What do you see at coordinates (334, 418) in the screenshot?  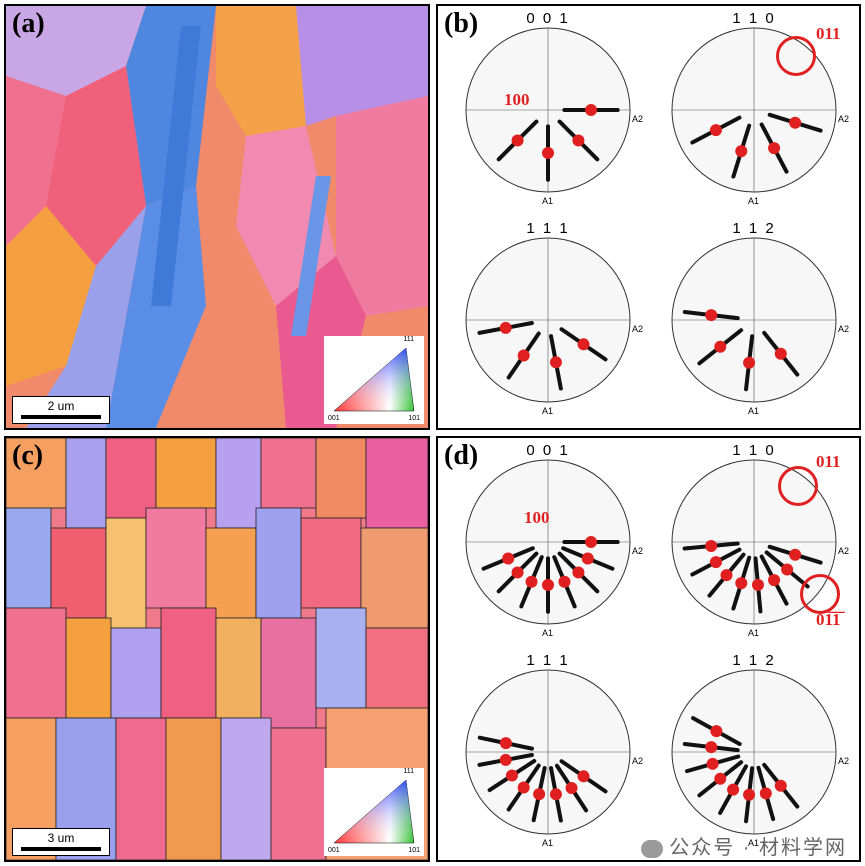 I see `ipf-a-001: 001` at bounding box center [334, 418].